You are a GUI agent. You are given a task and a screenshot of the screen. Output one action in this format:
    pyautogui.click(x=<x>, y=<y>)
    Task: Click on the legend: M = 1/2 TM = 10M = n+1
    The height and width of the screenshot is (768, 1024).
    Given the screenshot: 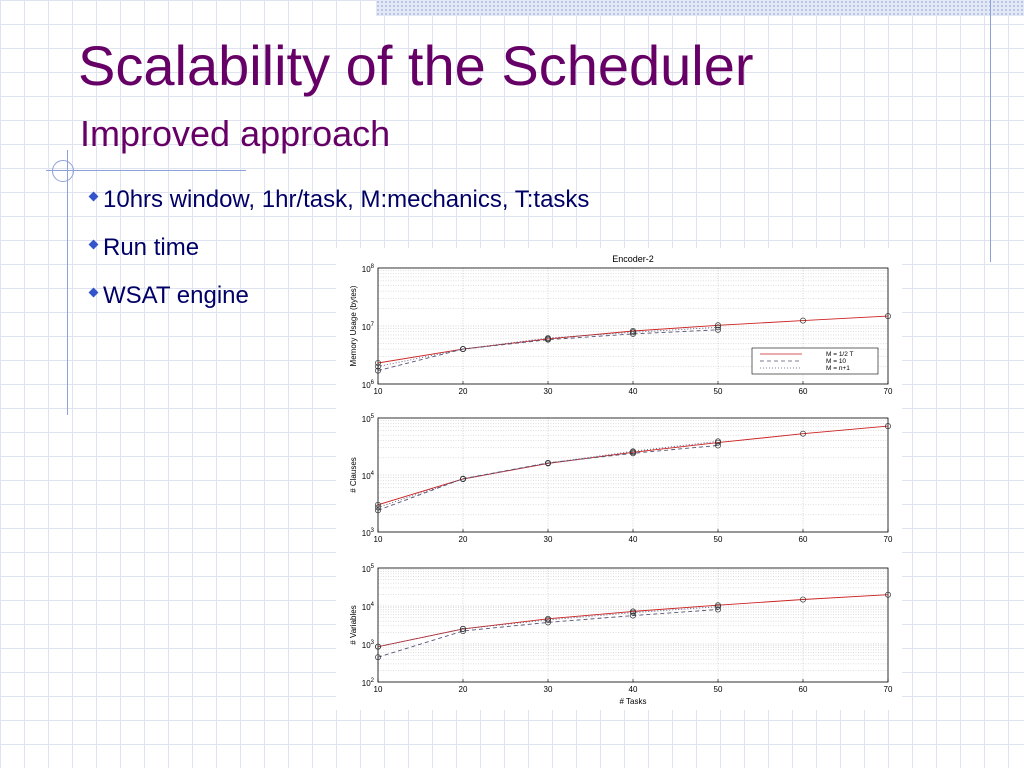 What is the action you would take?
    pyautogui.click(x=815, y=361)
    